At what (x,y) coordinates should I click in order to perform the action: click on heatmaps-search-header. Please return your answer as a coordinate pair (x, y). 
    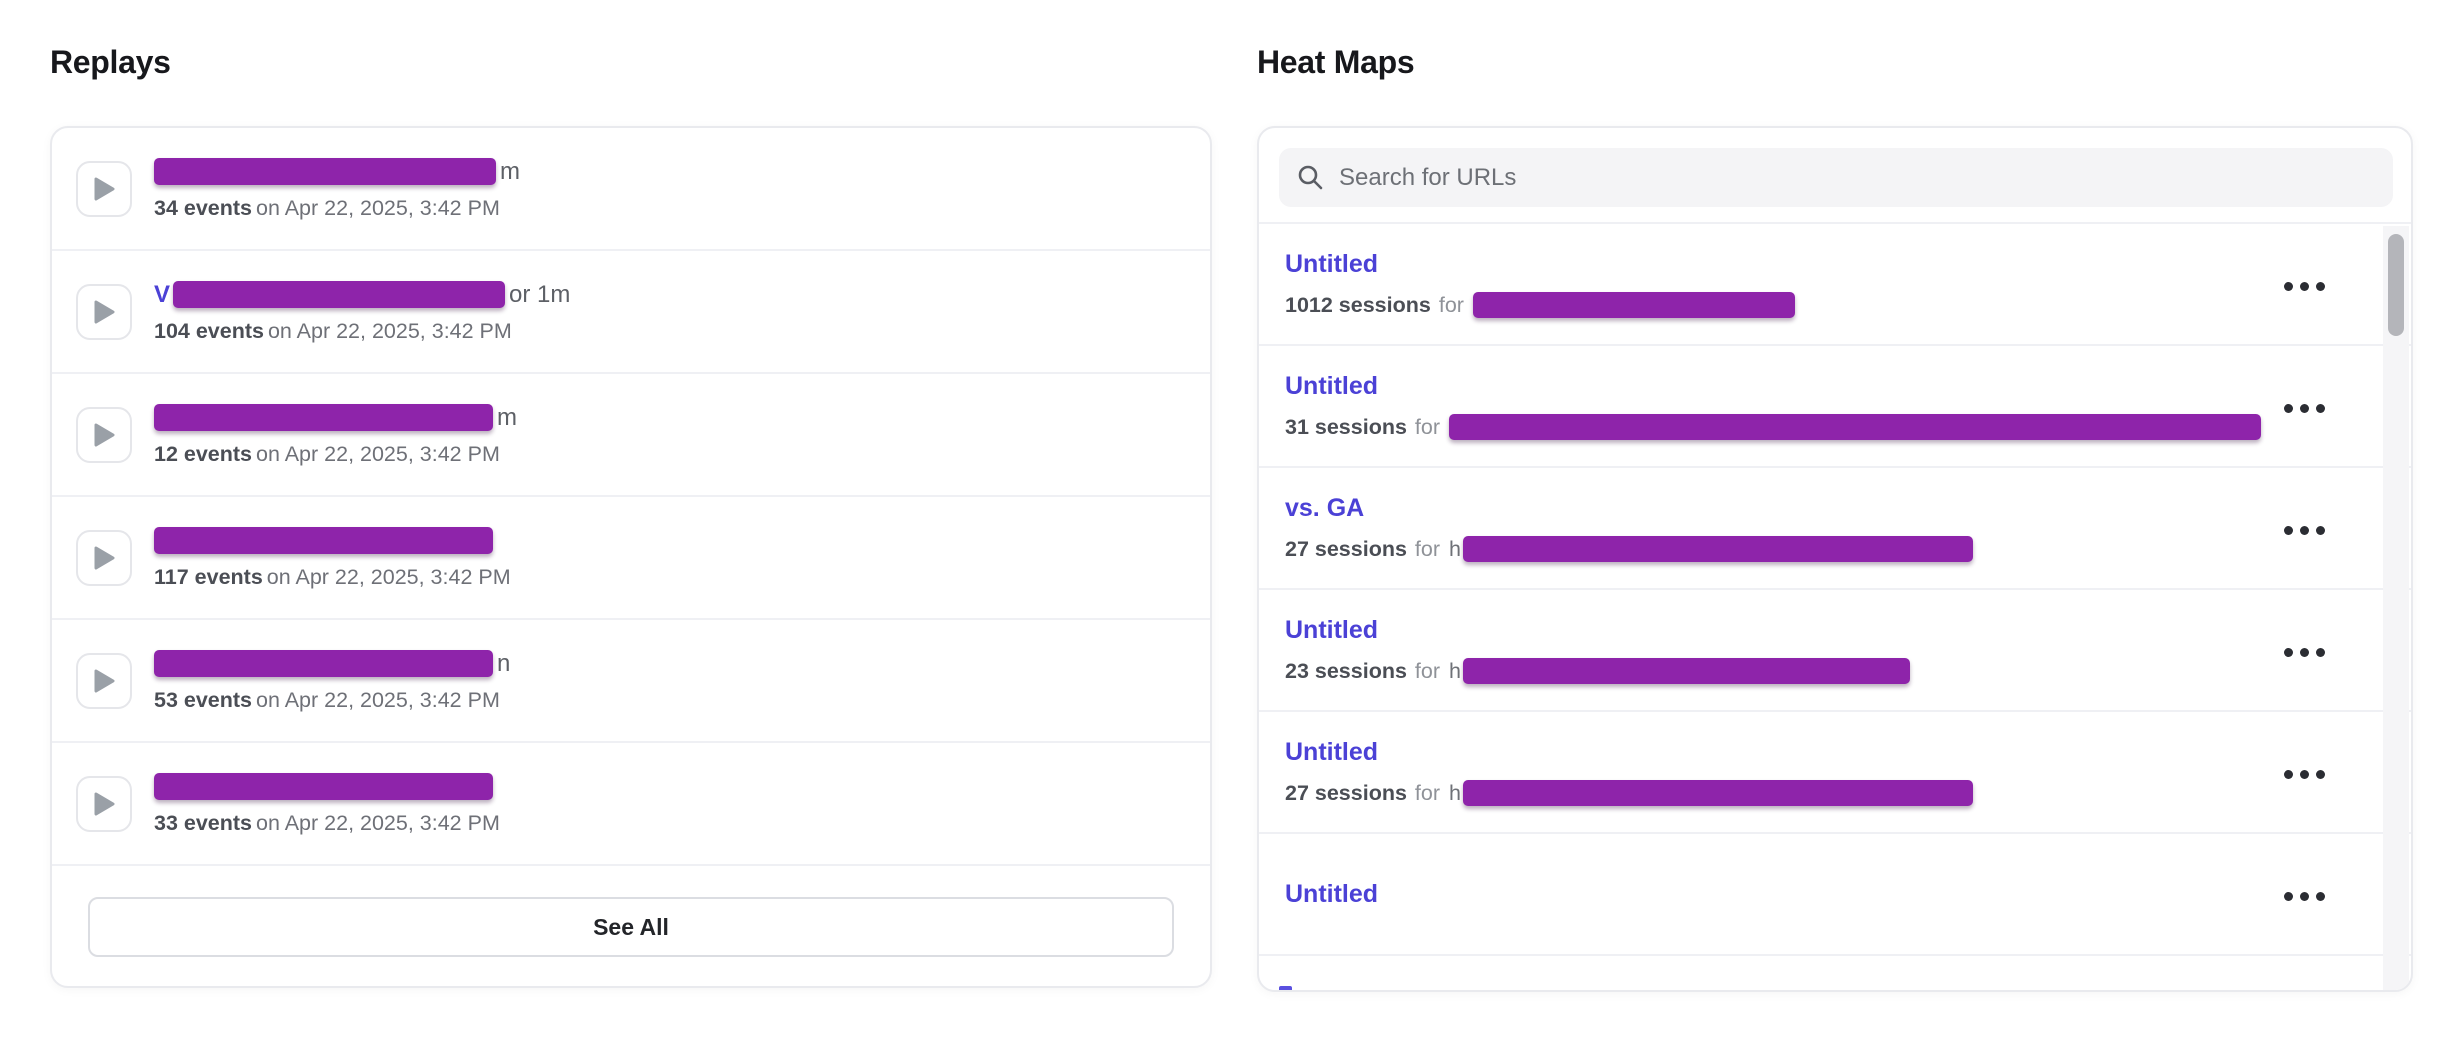
    Looking at the image, I should click on (1835, 176).